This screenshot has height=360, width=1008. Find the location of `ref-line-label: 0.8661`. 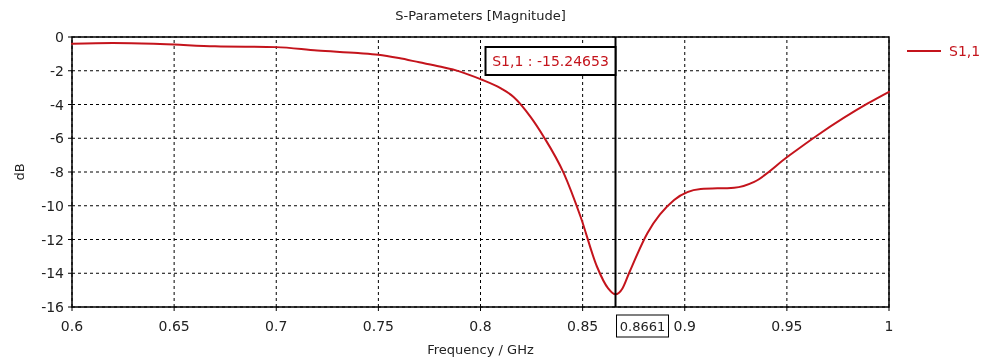

ref-line-label: 0.8661 is located at coordinates (642, 326).